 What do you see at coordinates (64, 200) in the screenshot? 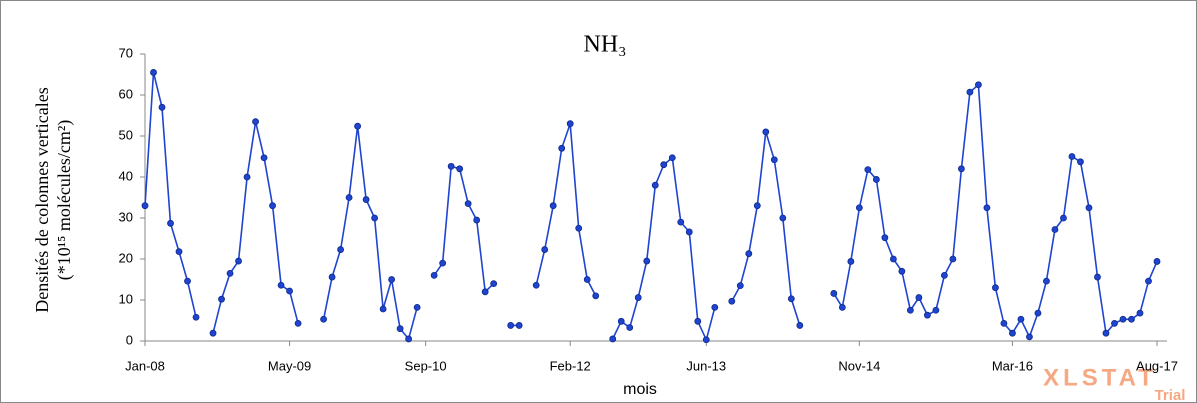
I see `y-label-line: (*10¹⁵ molécules/cm²)` at bounding box center [64, 200].